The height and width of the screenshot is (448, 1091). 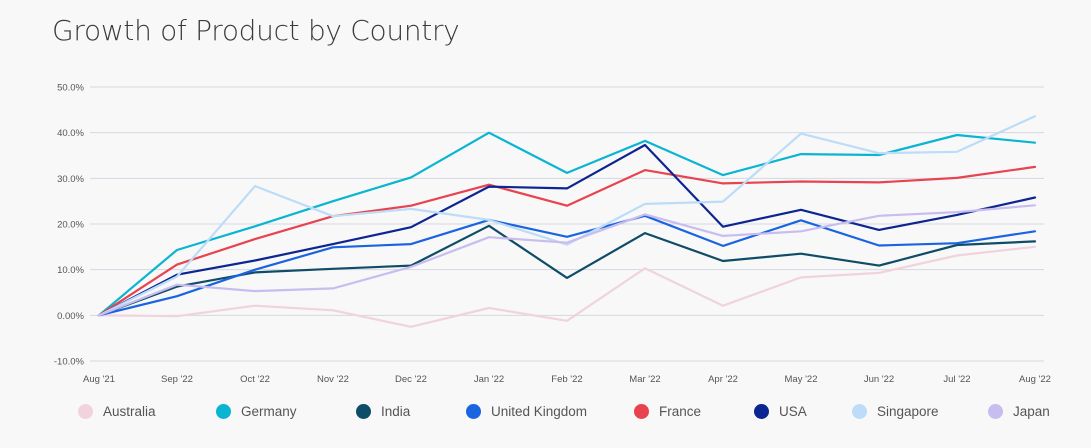 I want to click on legend-item-japan: Japan, so click(x=1028, y=411).